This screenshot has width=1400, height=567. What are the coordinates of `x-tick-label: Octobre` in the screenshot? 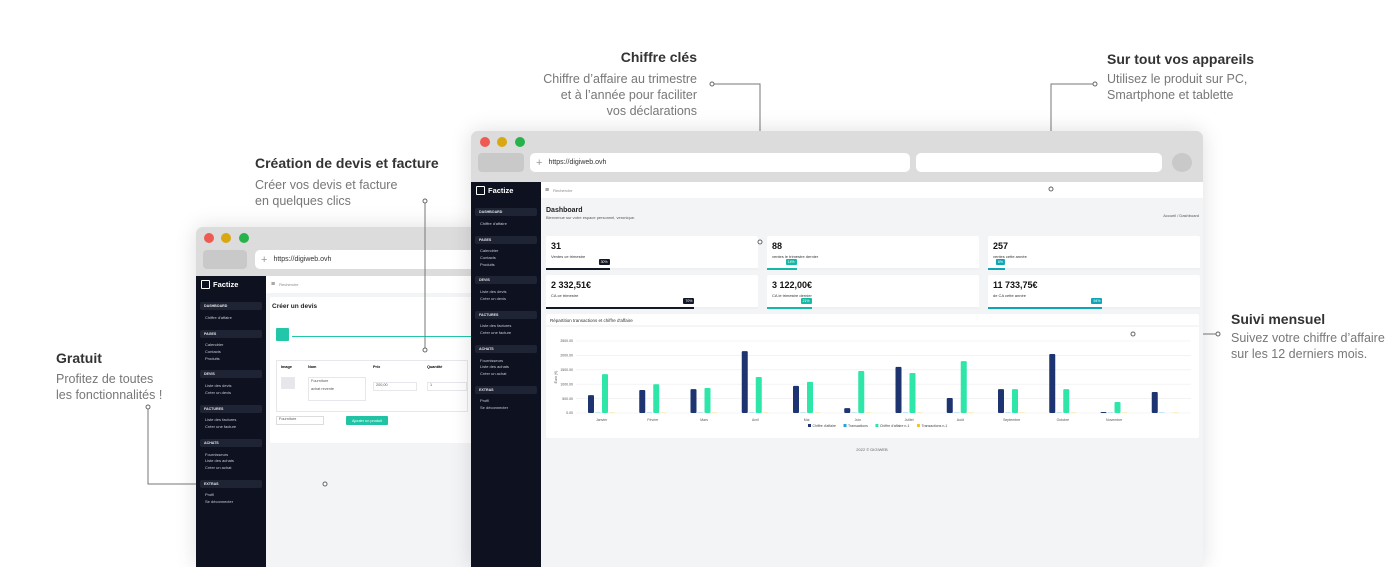 It's located at (1063, 420).